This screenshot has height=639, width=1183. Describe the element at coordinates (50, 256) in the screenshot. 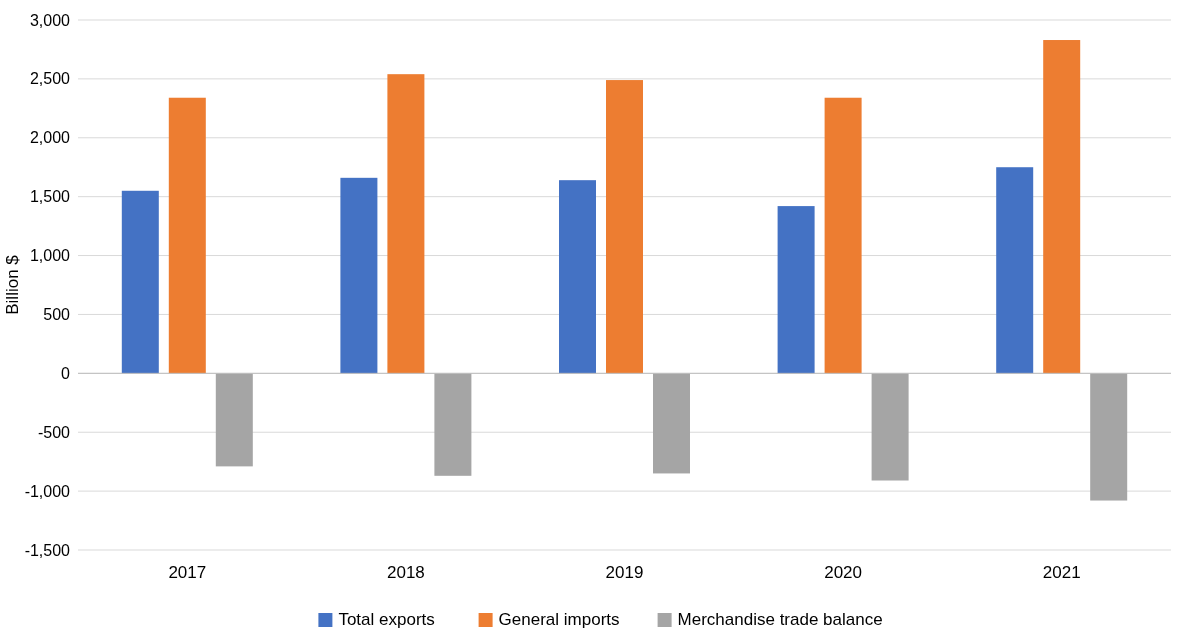

I see `y-tick-label: 1,000` at that location.